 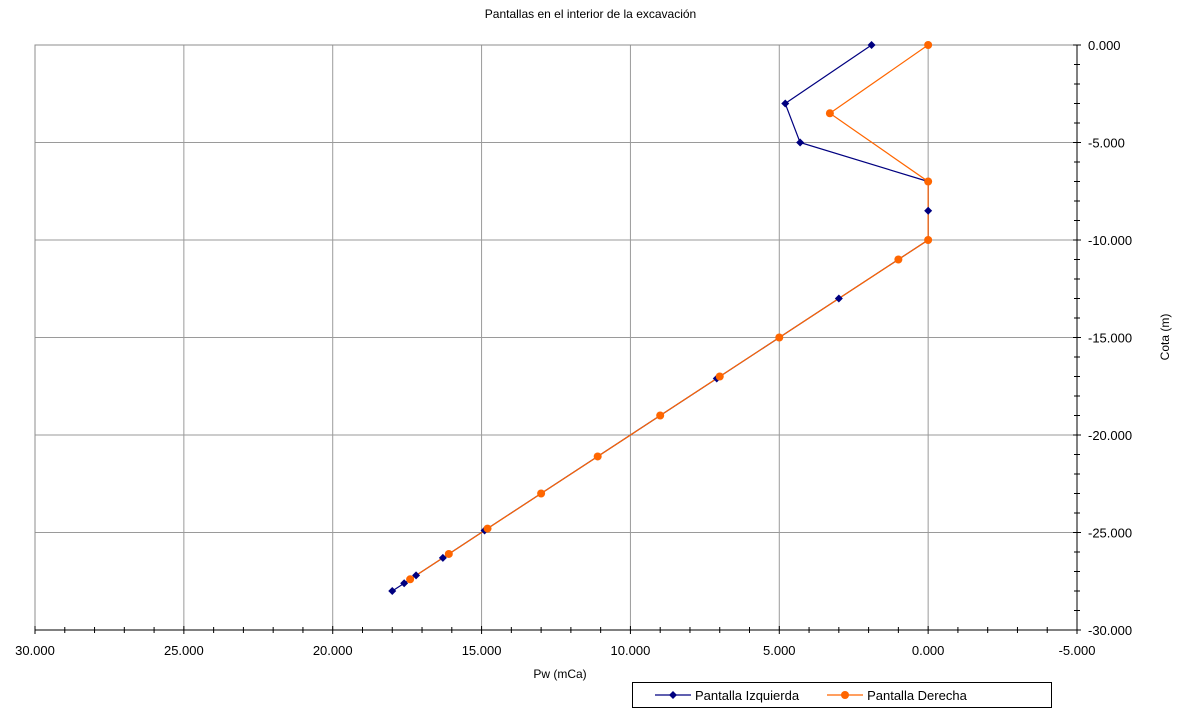 I want to click on x-tick-label: 20.000, so click(x=333, y=650).